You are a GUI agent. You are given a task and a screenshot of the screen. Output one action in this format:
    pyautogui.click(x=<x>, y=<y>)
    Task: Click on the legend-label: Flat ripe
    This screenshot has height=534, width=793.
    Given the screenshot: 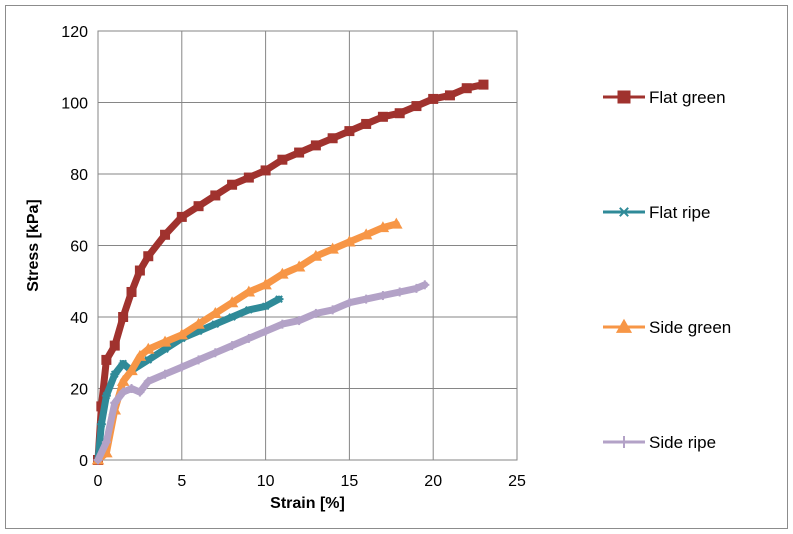 What is the action you would take?
    pyautogui.click(x=679, y=212)
    